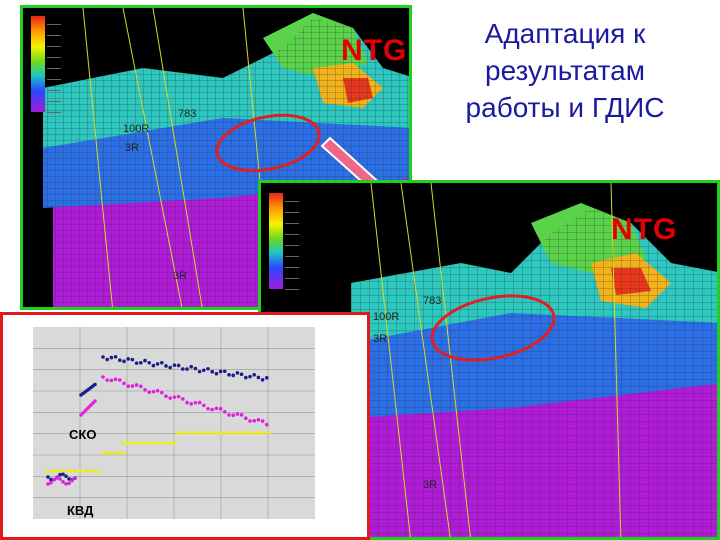 This screenshot has height=540, width=720. What do you see at coordinates (644, 229) in the screenshot?
I see `ntg-label-after: NTG` at bounding box center [644, 229].